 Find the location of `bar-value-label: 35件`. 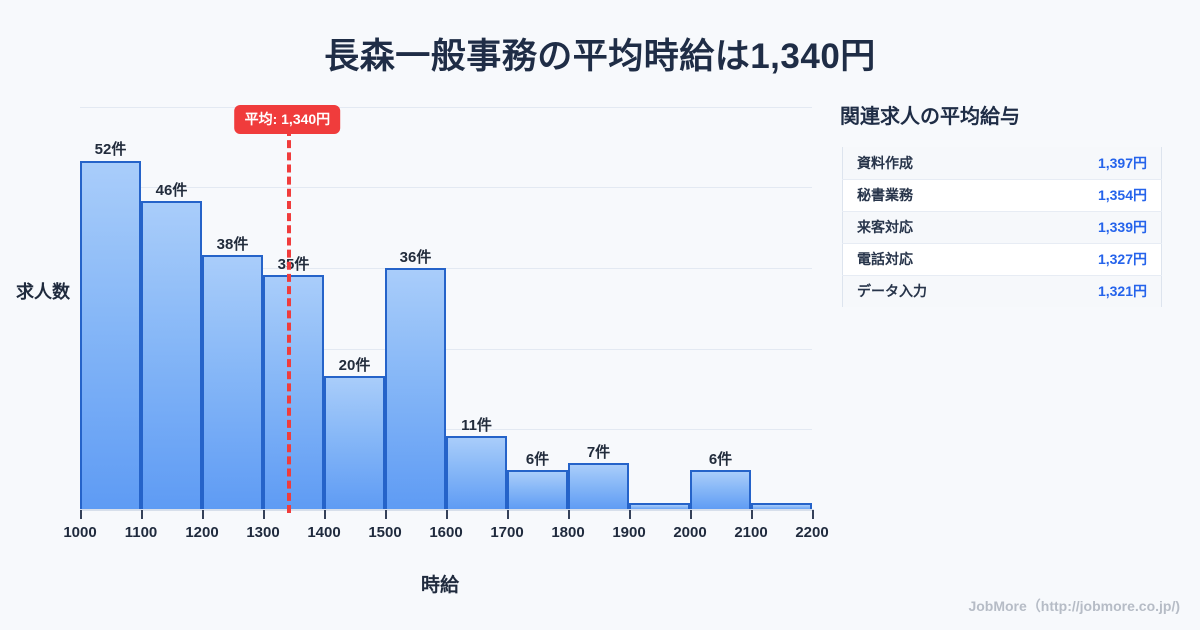

bar-value-label: 35件 is located at coordinates (293, 264).